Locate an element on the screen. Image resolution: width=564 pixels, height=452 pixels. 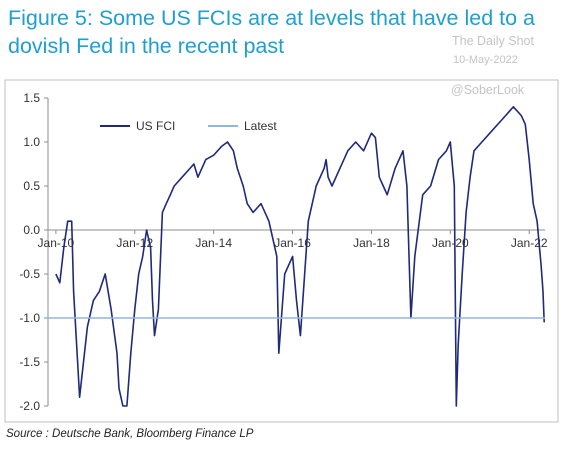
watermark-date: 10-May-2022 is located at coordinates (485, 60).